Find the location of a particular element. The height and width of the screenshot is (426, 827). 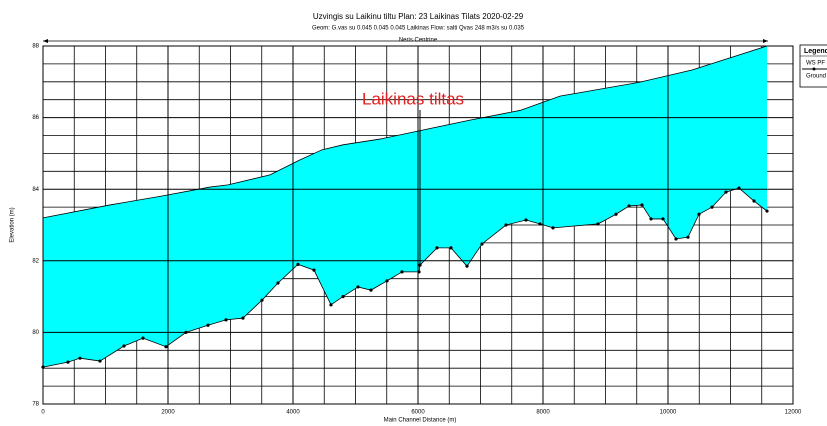

legend-marker is located at coordinates (814, 69).